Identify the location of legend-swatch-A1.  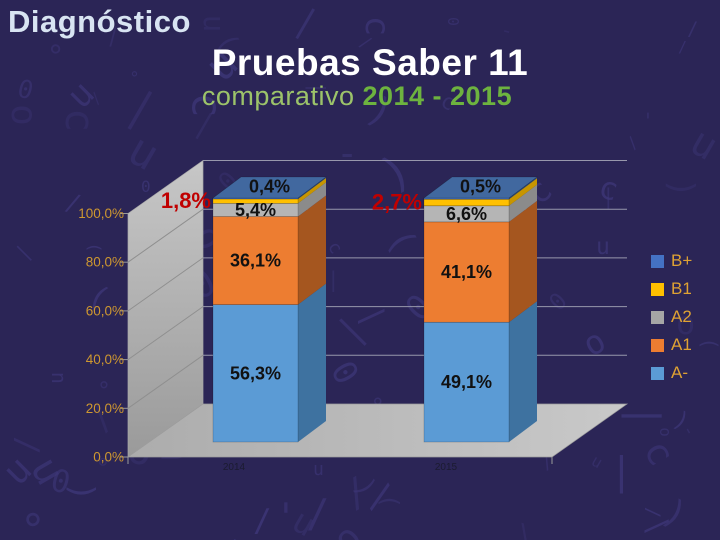
(657, 345).